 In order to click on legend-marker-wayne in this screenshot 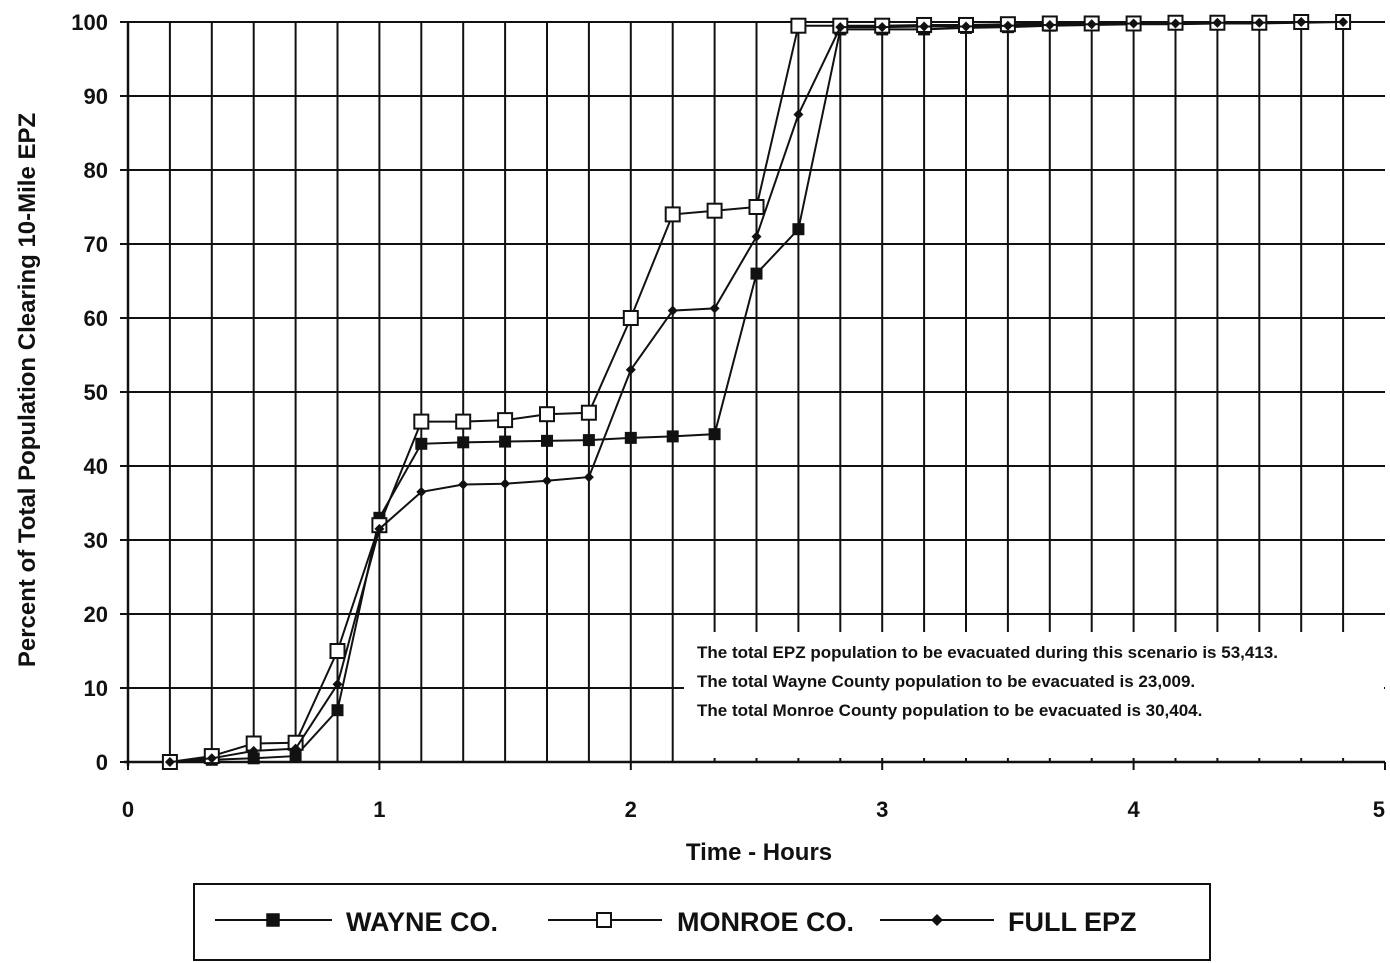, I will do `click(273, 920)`.